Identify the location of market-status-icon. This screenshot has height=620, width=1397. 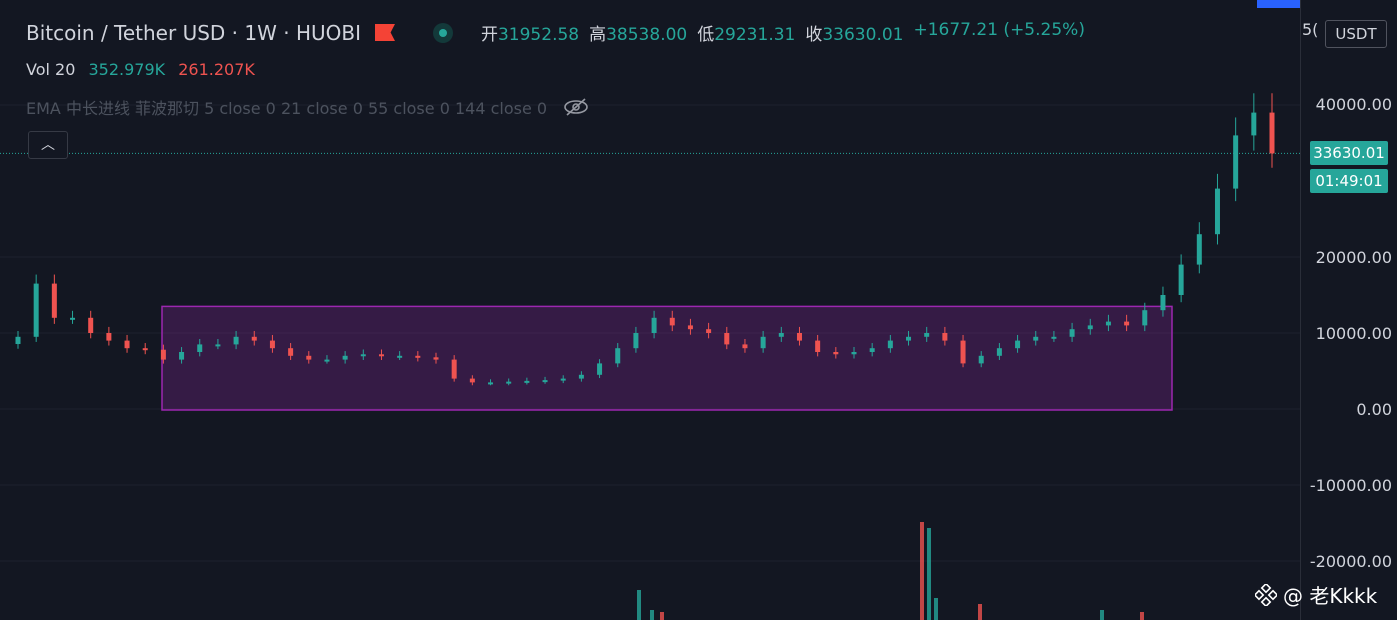
(442, 32).